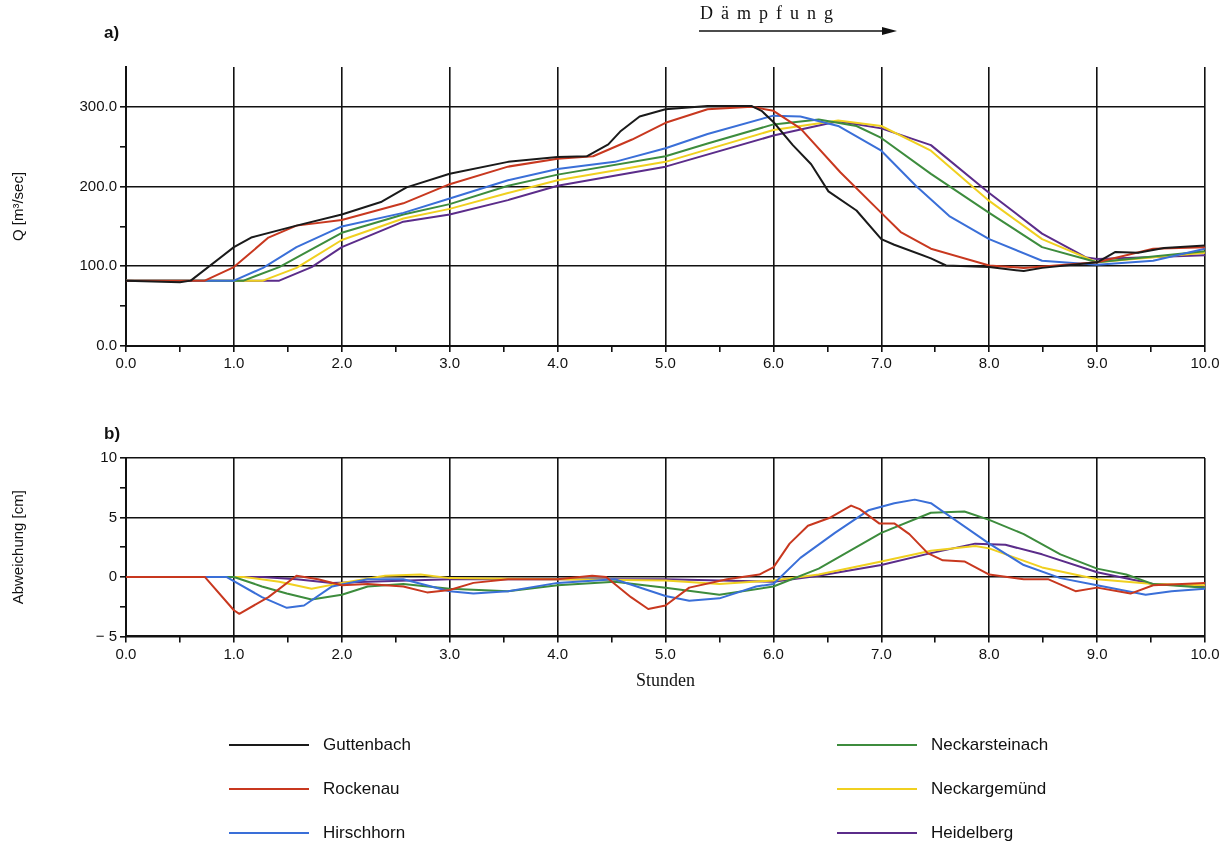 This screenshot has height=864, width=1231. I want to click on text: a), so click(112, 33).